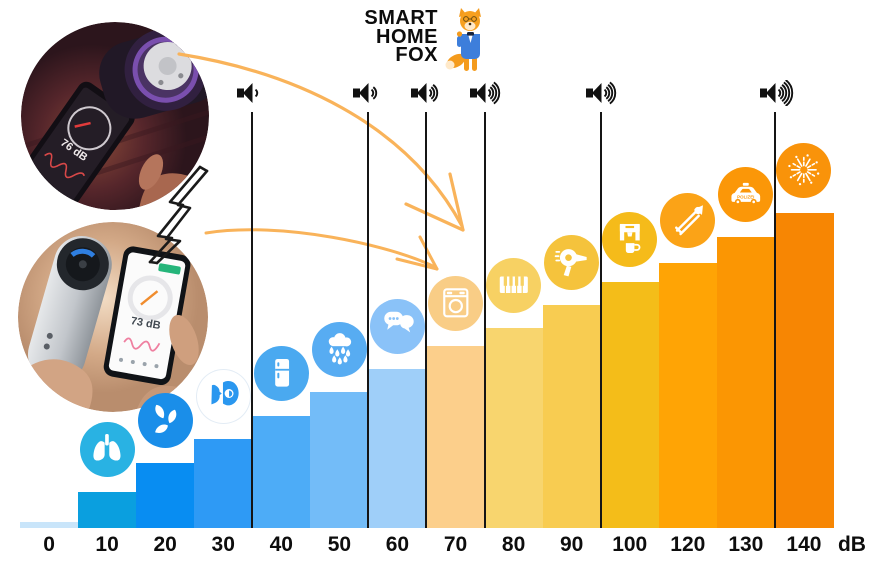 The width and height of the screenshot is (872, 581). What do you see at coordinates (165, 544) in the screenshot?
I see `axis-label-20: 20` at bounding box center [165, 544].